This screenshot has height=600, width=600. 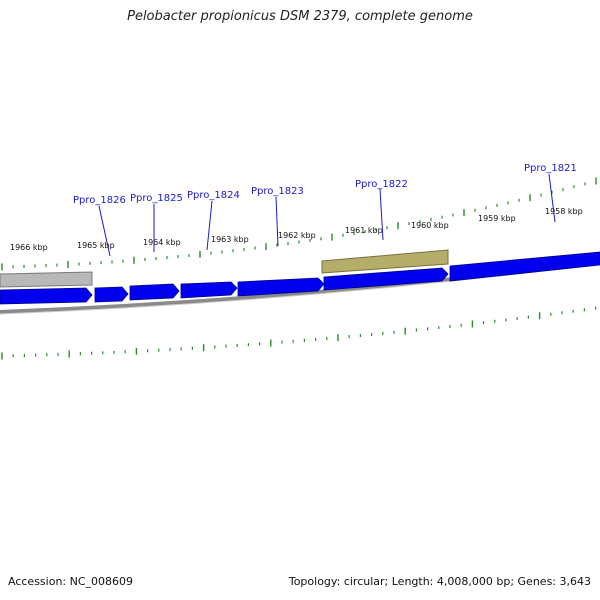 I want to click on gene-label-ppro-1826: Ppro_1826, so click(x=99, y=226).